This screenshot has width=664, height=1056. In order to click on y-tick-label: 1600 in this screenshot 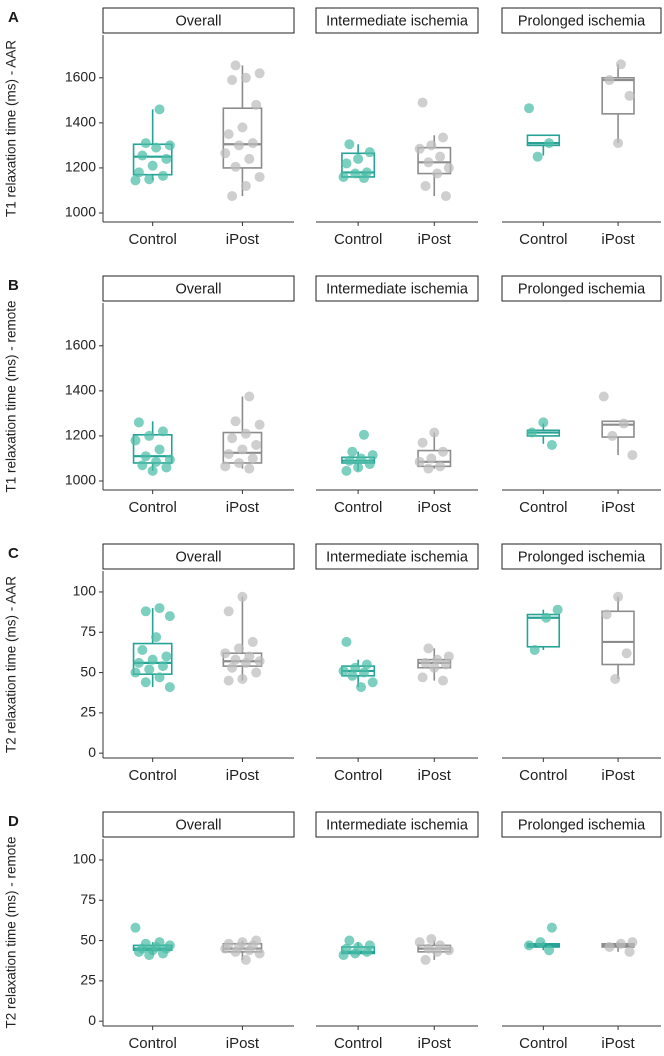, I will do `click(80, 77)`.